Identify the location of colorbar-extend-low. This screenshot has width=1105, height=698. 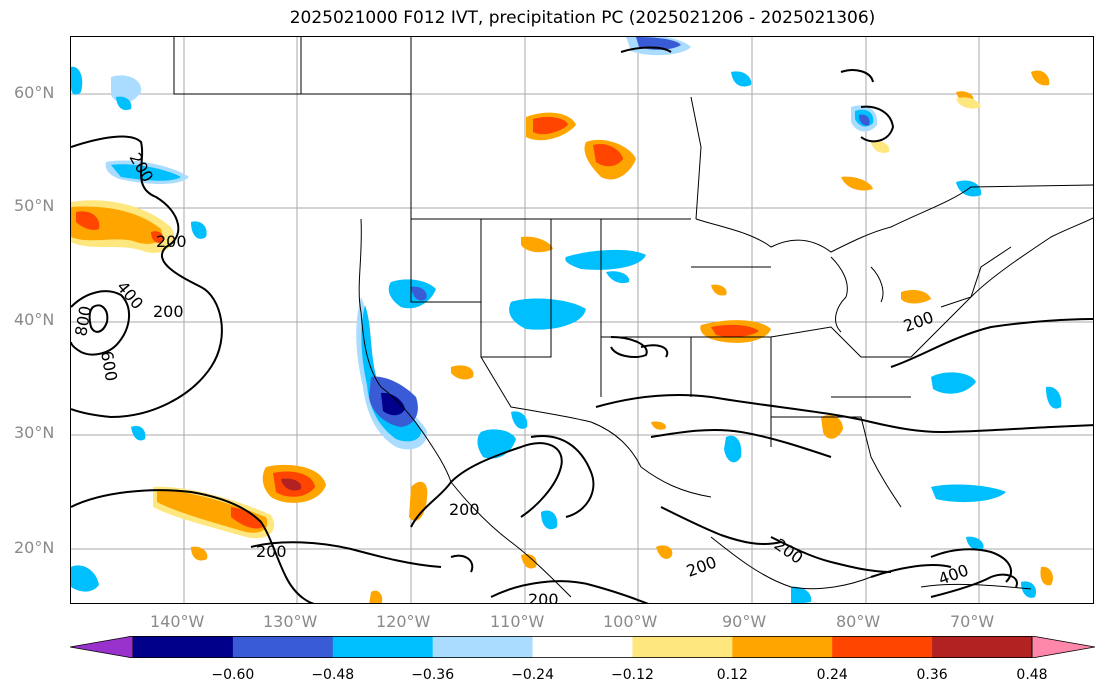
(102, 647).